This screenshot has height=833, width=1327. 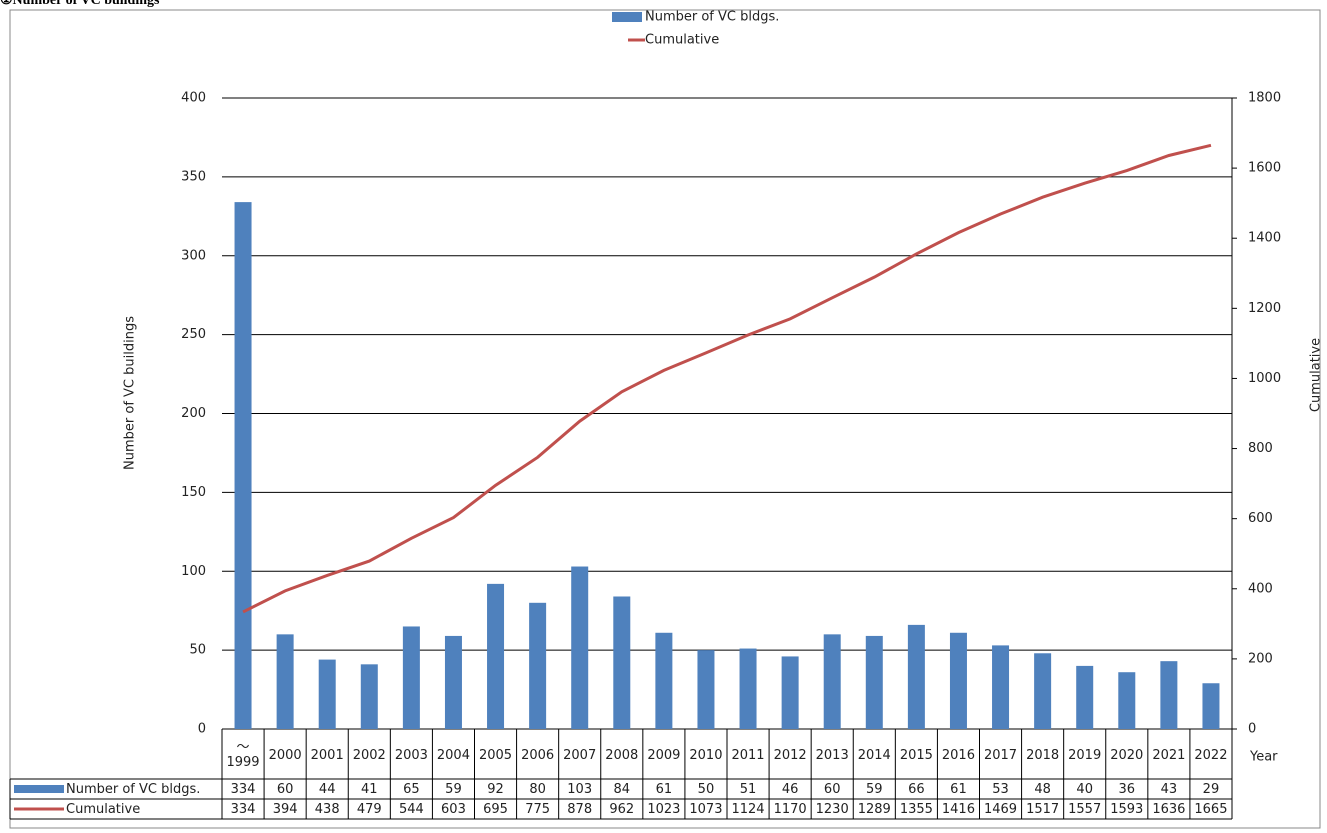 I want to click on table-cell: 43, so click(x=1169, y=789).